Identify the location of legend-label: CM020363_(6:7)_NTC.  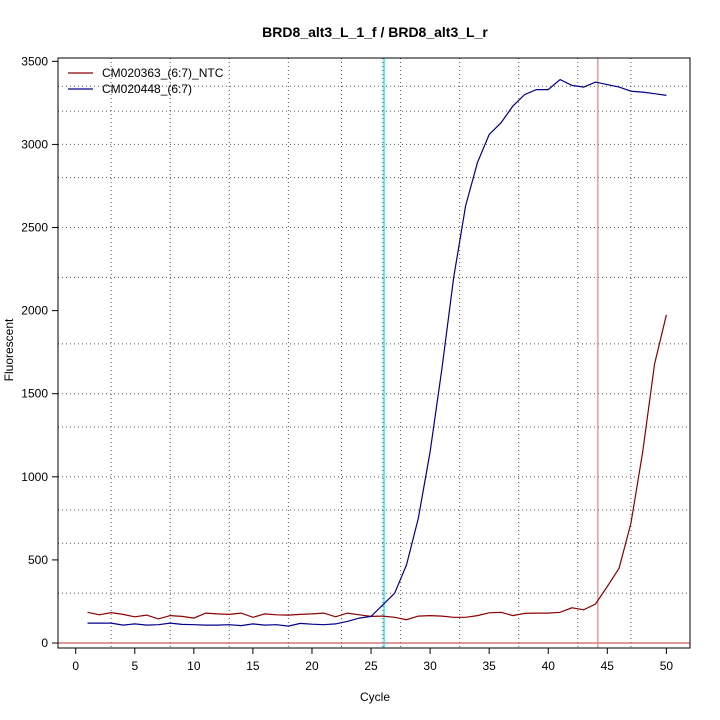
(163, 73).